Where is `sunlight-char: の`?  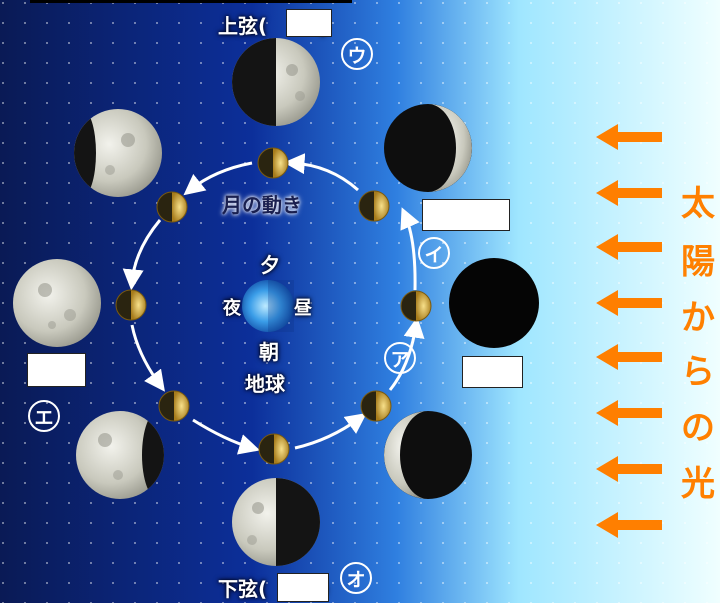 sunlight-char: の is located at coordinates (698, 428).